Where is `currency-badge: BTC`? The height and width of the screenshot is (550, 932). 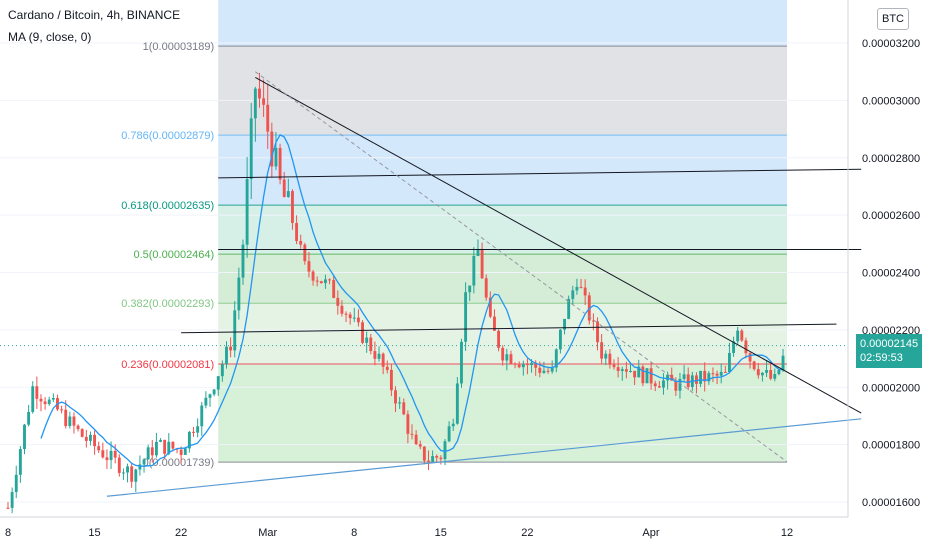
currency-badge: BTC is located at coordinates (893, 19).